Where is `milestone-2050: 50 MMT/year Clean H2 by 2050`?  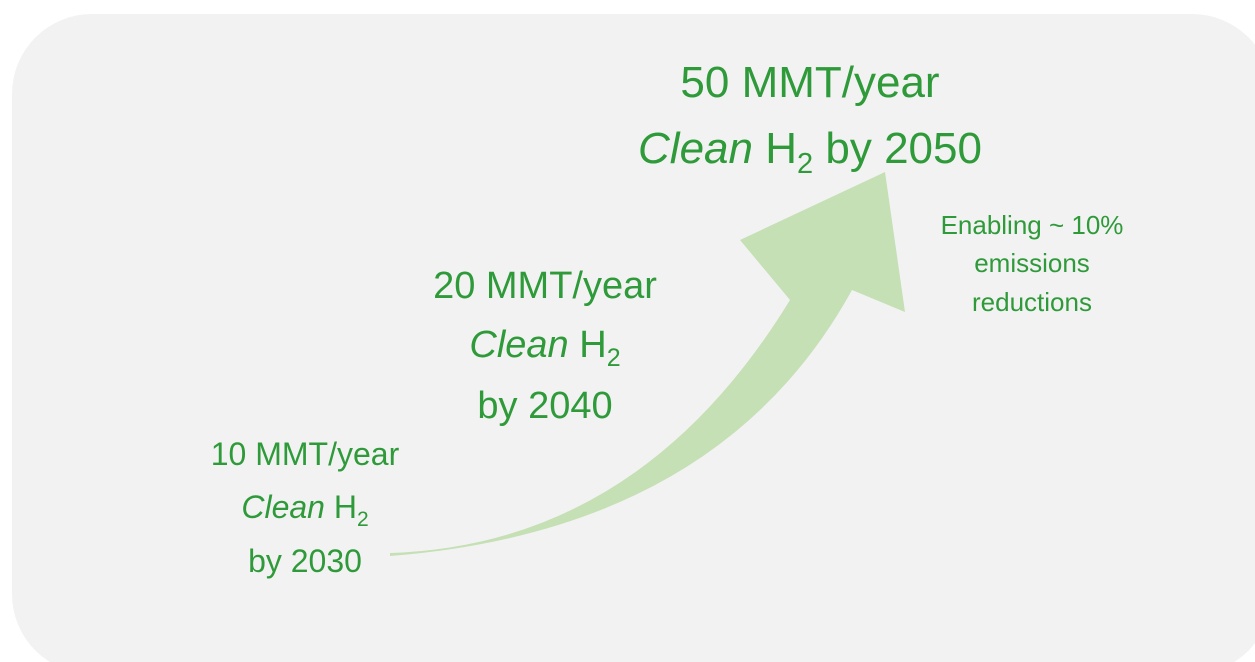 milestone-2050: 50 MMT/year Clean H2 by 2050 is located at coordinates (810, 119).